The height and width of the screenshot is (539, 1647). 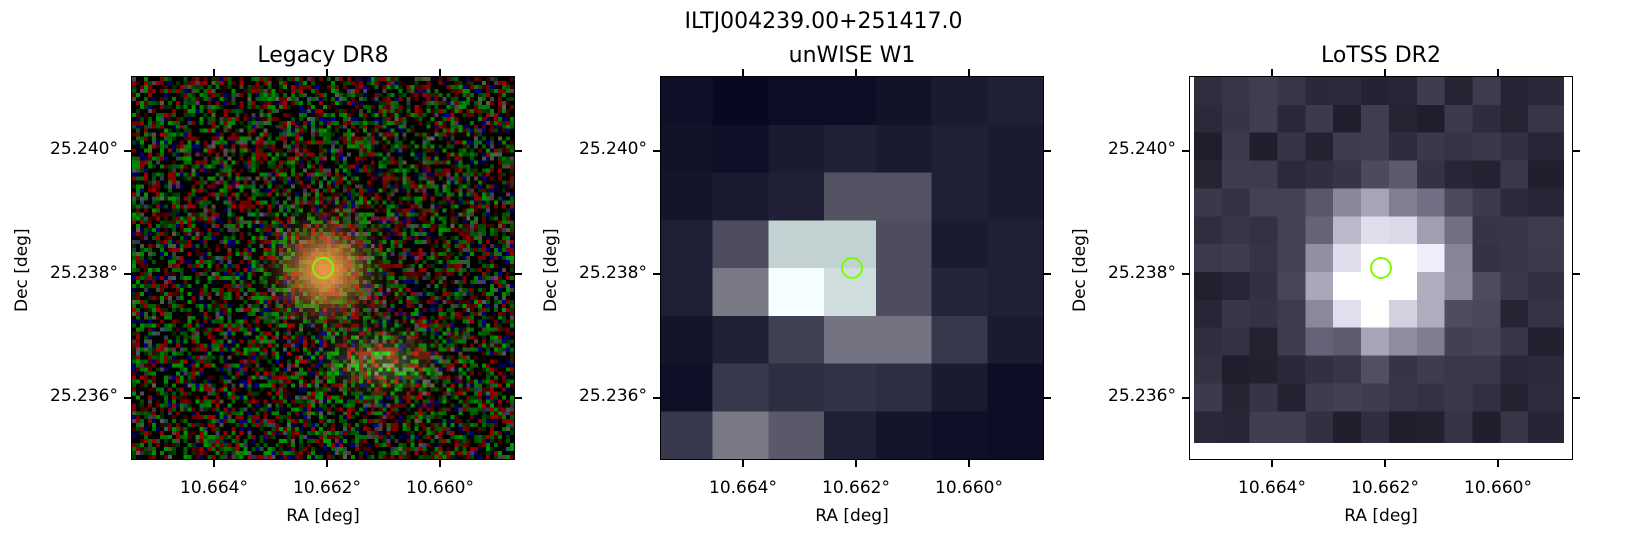 What do you see at coordinates (823, 21) in the screenshot?
I see `figure-title: ILTJ004239.00+251417.0` at bounding box center [823, 21].